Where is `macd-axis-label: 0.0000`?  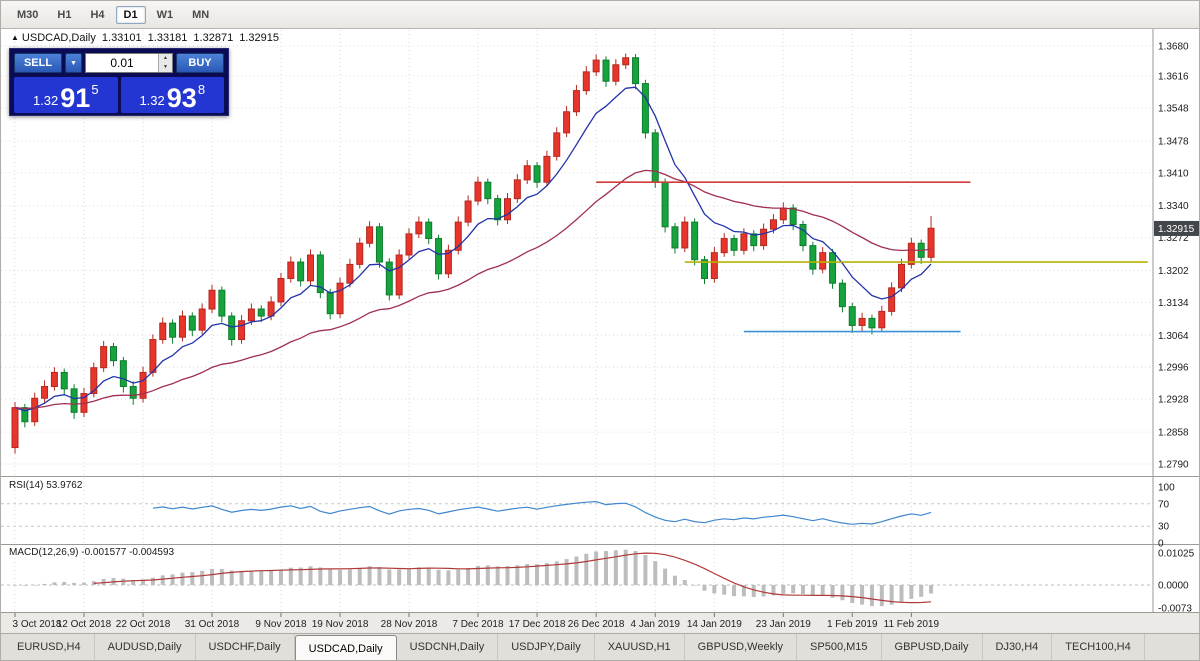 macd-axis-label: 0.0000 is located at coordinates (1173, 586).